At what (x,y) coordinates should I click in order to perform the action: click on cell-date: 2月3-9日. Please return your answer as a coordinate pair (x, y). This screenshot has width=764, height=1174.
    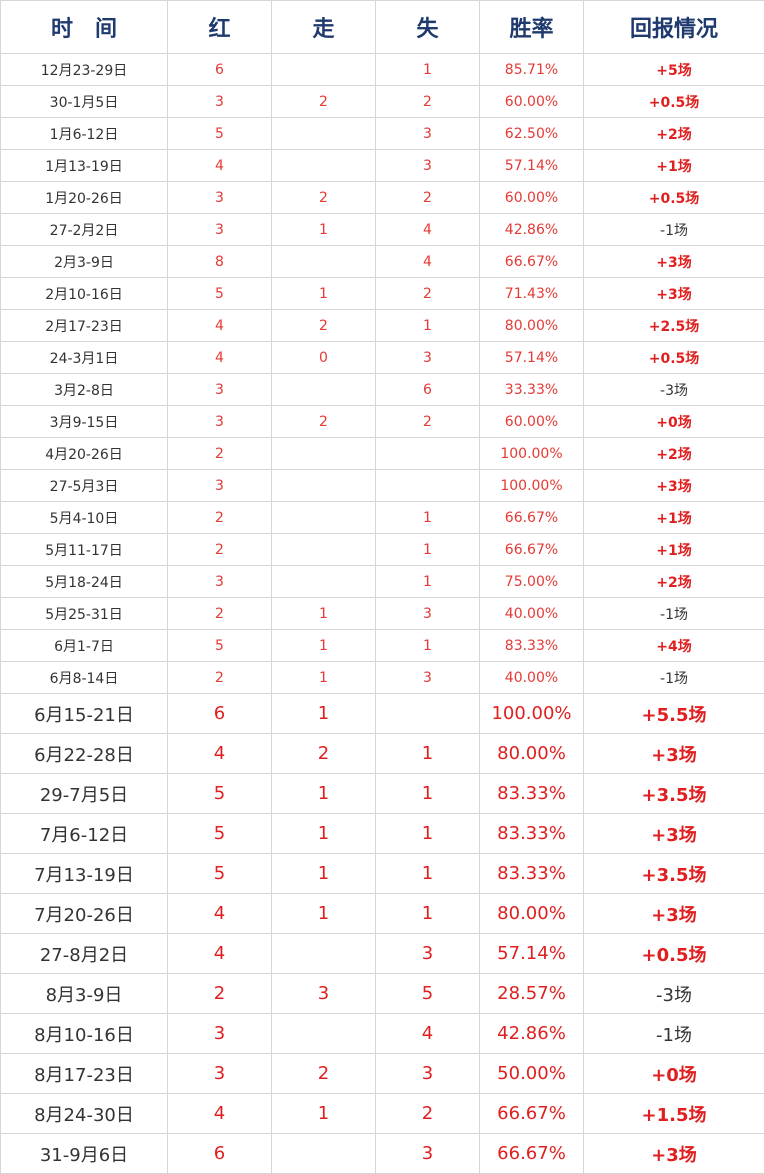
    Looking at the image, I should click on (84, 262).